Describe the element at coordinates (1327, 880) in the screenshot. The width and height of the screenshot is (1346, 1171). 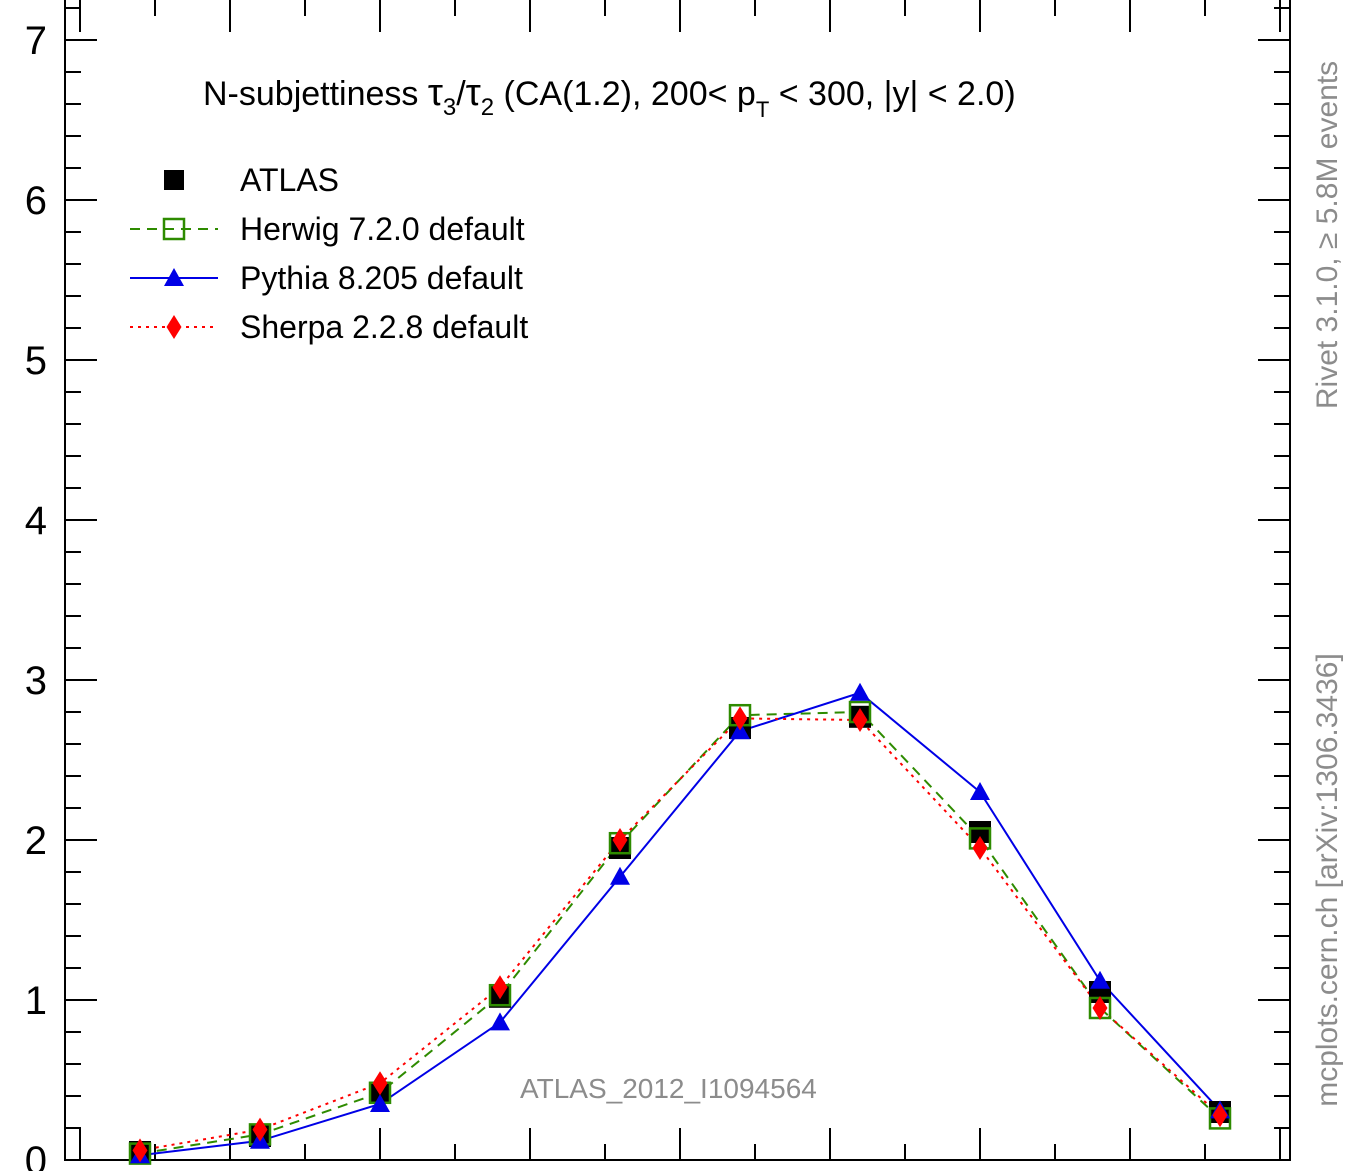
I see `mcplots-label: mcplots.cern.ch [arXiv:1306.3436]` at that location.